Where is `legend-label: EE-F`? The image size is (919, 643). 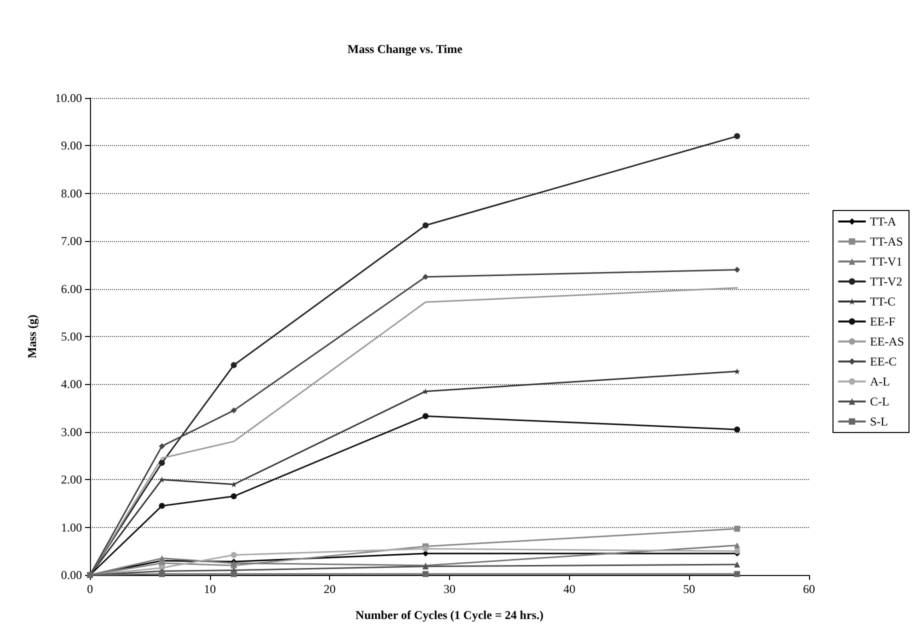
legend-label: EE-F is located at coordinates (883, 321).